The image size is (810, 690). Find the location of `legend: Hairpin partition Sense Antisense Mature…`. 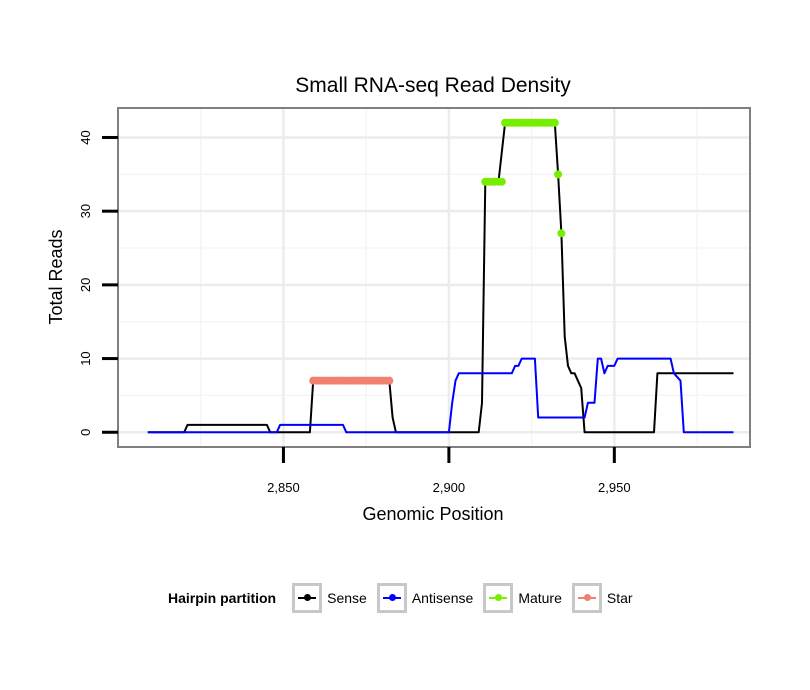

legend: Hairpin partition Sense Antisense Mature… is located at coordinates (405, 598).